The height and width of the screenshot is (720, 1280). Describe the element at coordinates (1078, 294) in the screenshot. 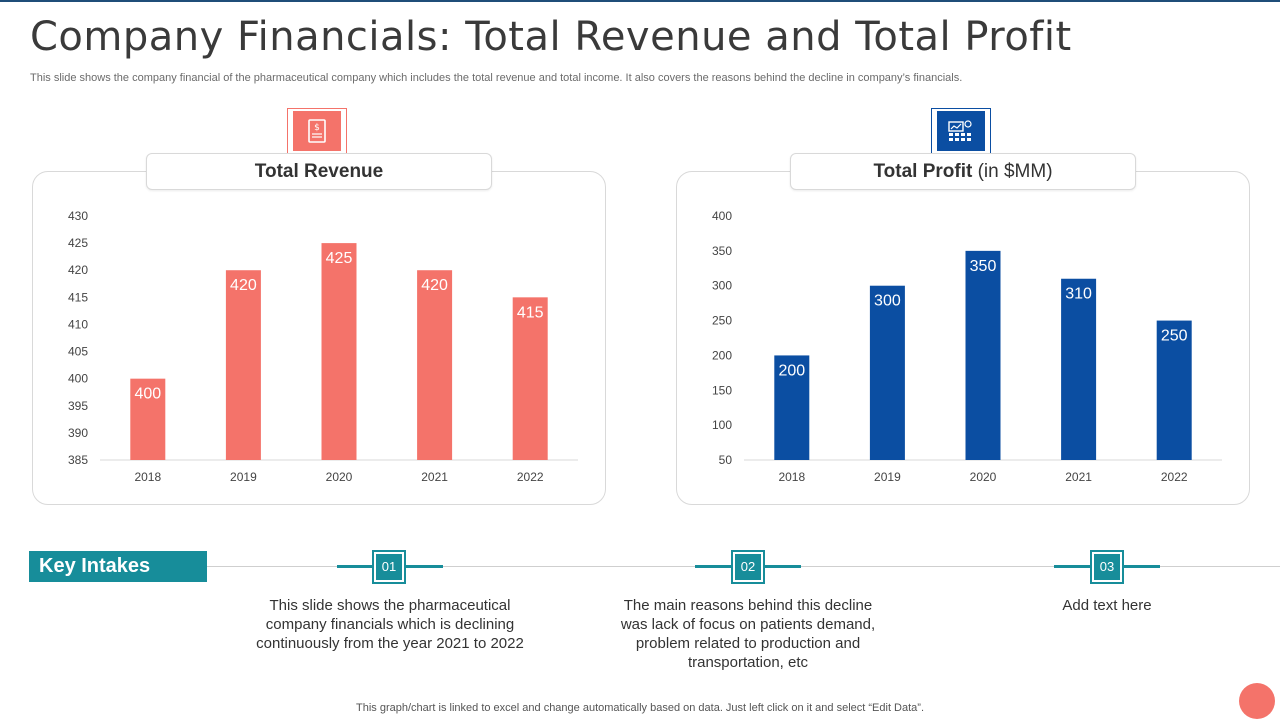

I see `profit-data-label-2021: 310` at that location.